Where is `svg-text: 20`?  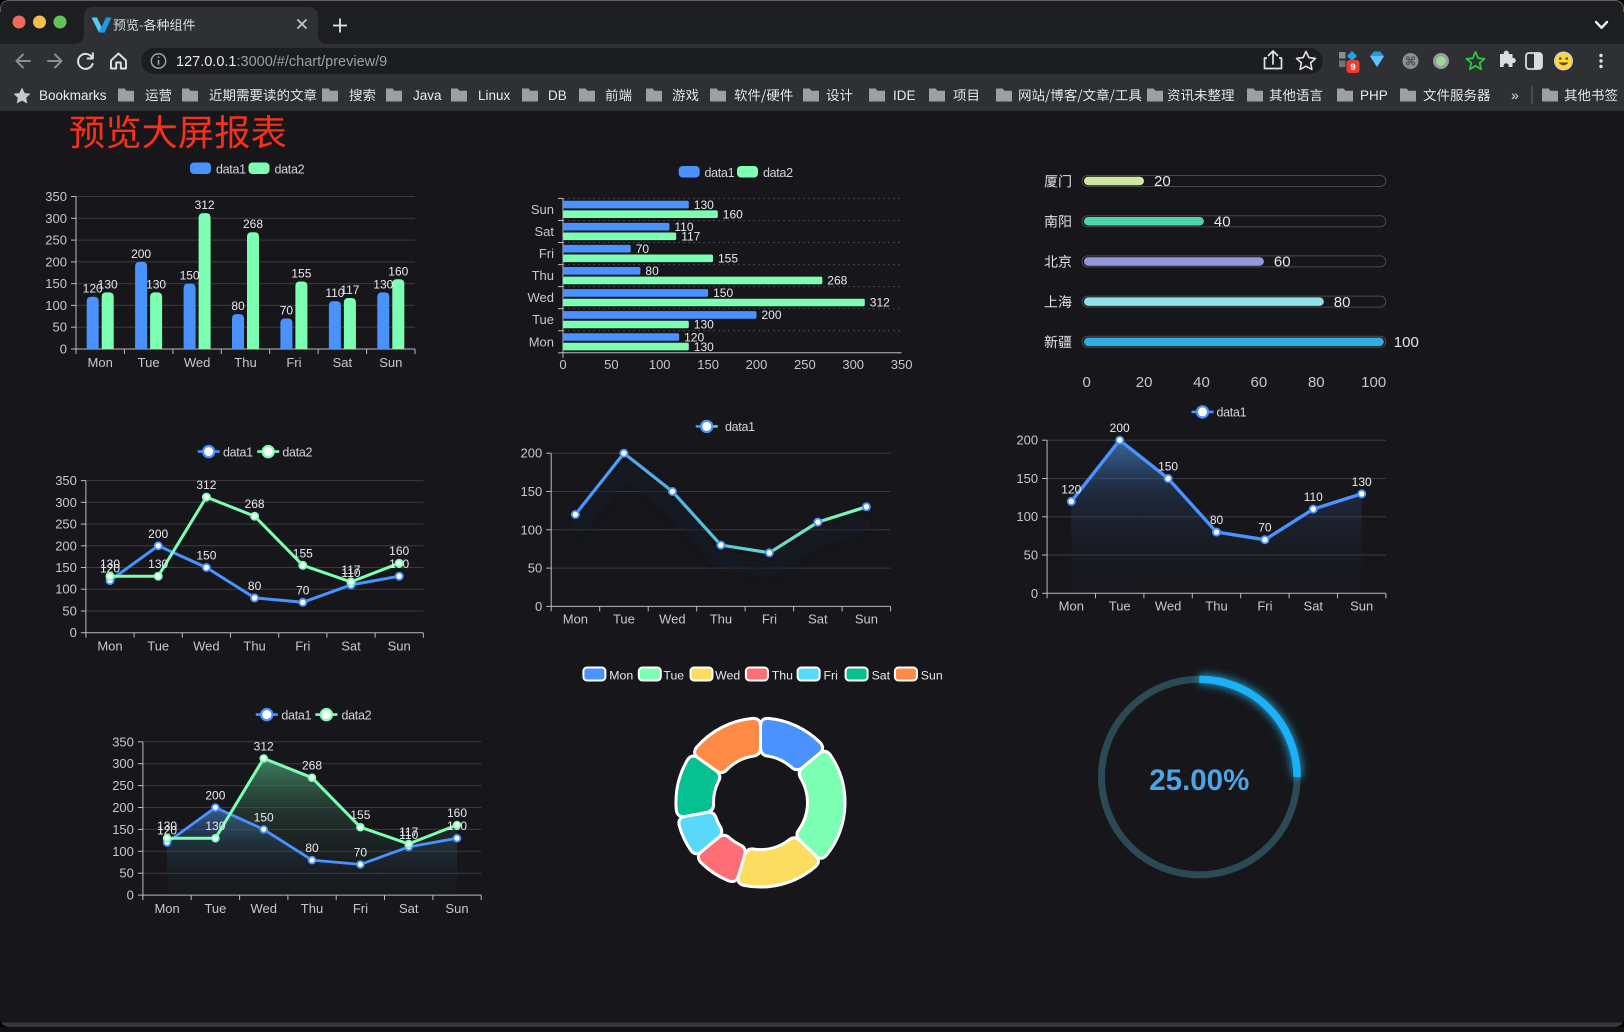 svg-text: 20 is located at coordinates (1144, 382).